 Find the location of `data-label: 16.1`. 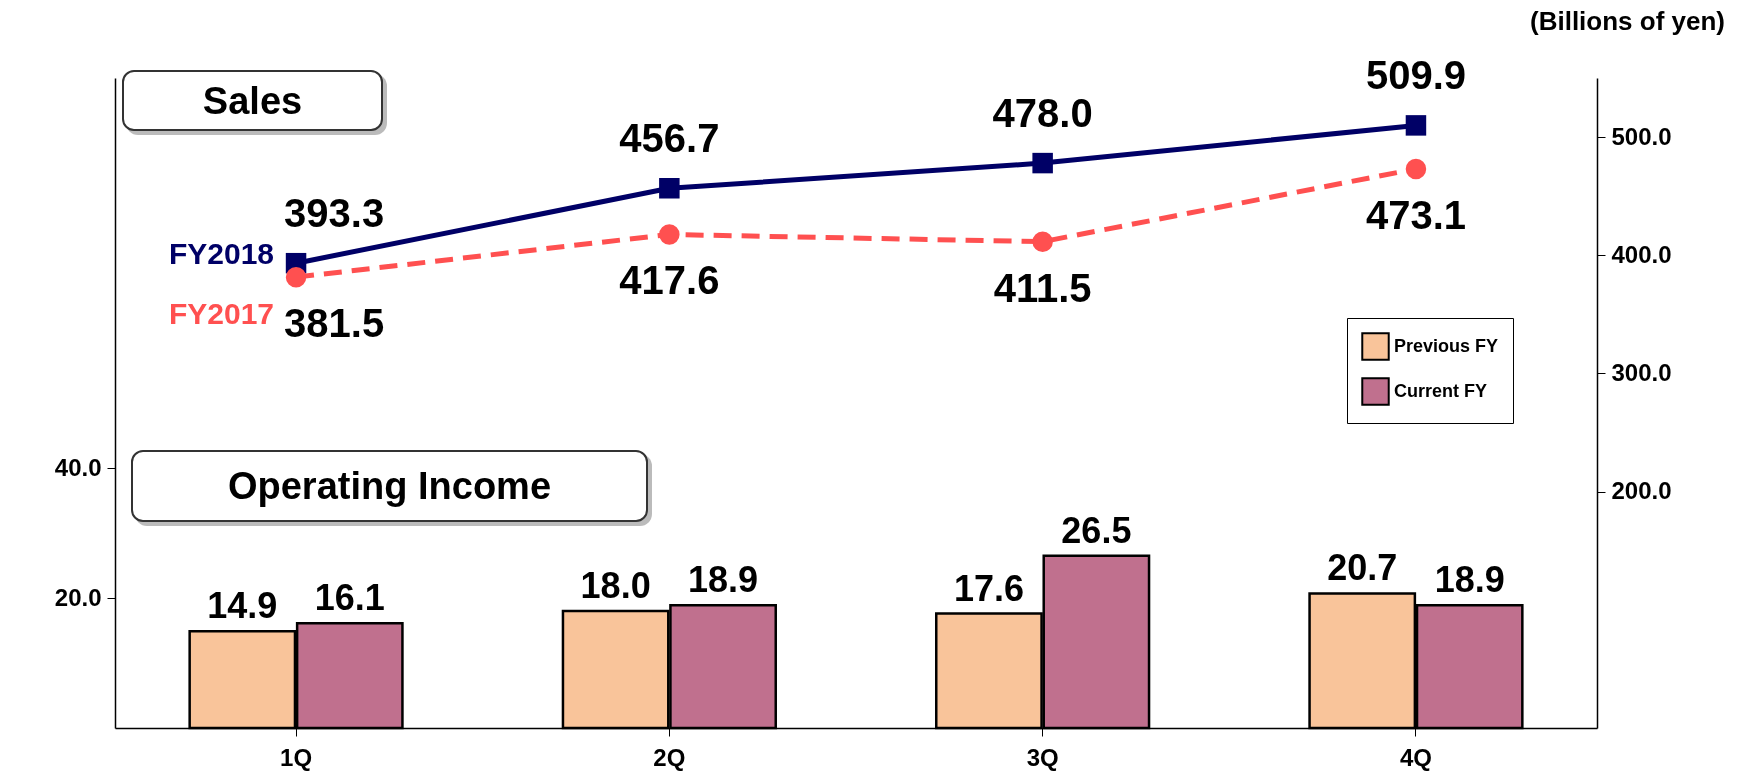

data-label: 16.1 is located at coordinates (349, 598).